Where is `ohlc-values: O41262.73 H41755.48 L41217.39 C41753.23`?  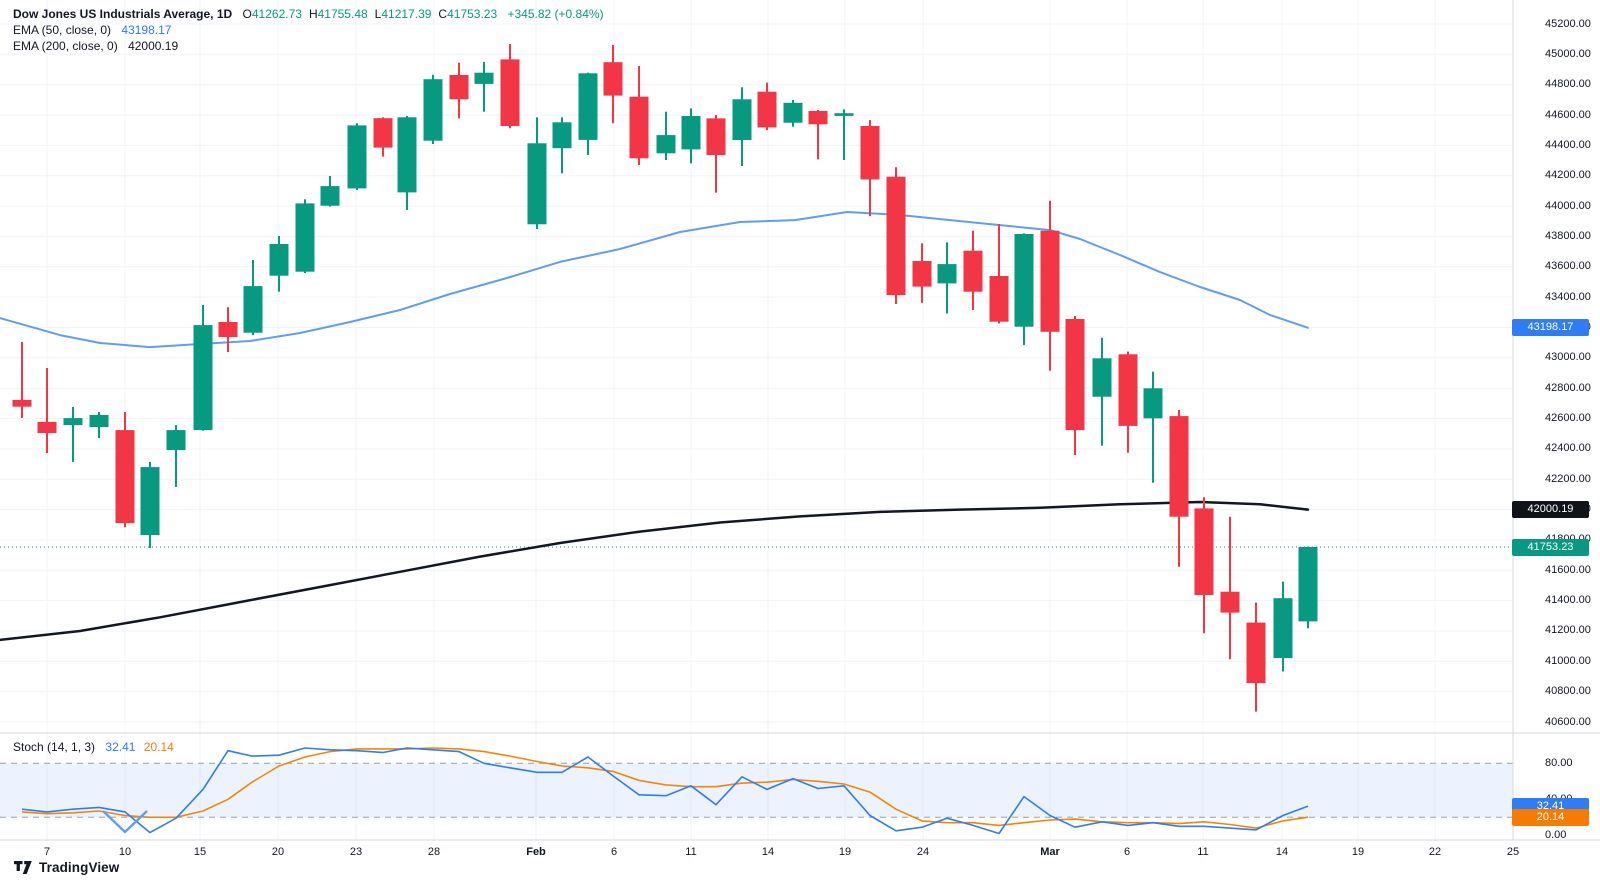 ohlc-values: O41262.73 H41755.48 L41217.39 C41753.23 is located at coordinates (367, 14).